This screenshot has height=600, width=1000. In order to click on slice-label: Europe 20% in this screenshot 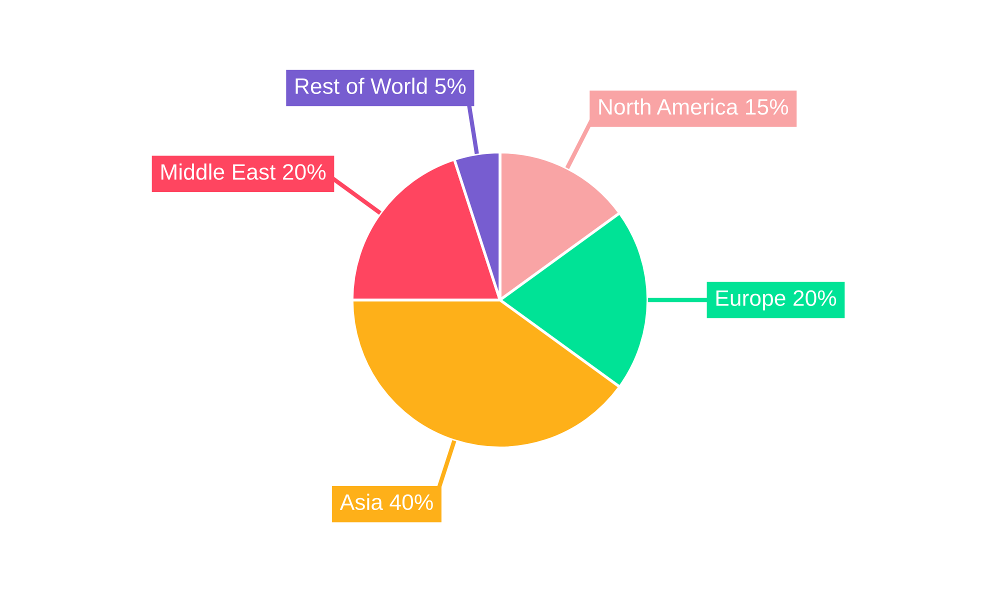, I will do `click(776, 300)`.